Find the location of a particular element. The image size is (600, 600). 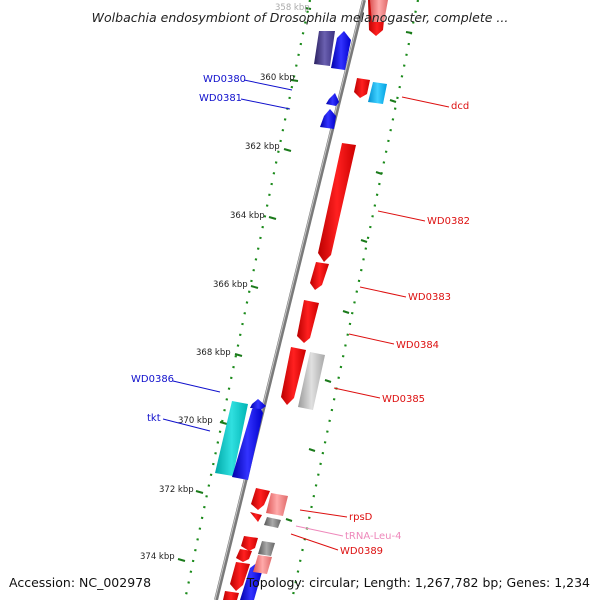

tick-label: 366 kbp is located at coordinates (230, 285).